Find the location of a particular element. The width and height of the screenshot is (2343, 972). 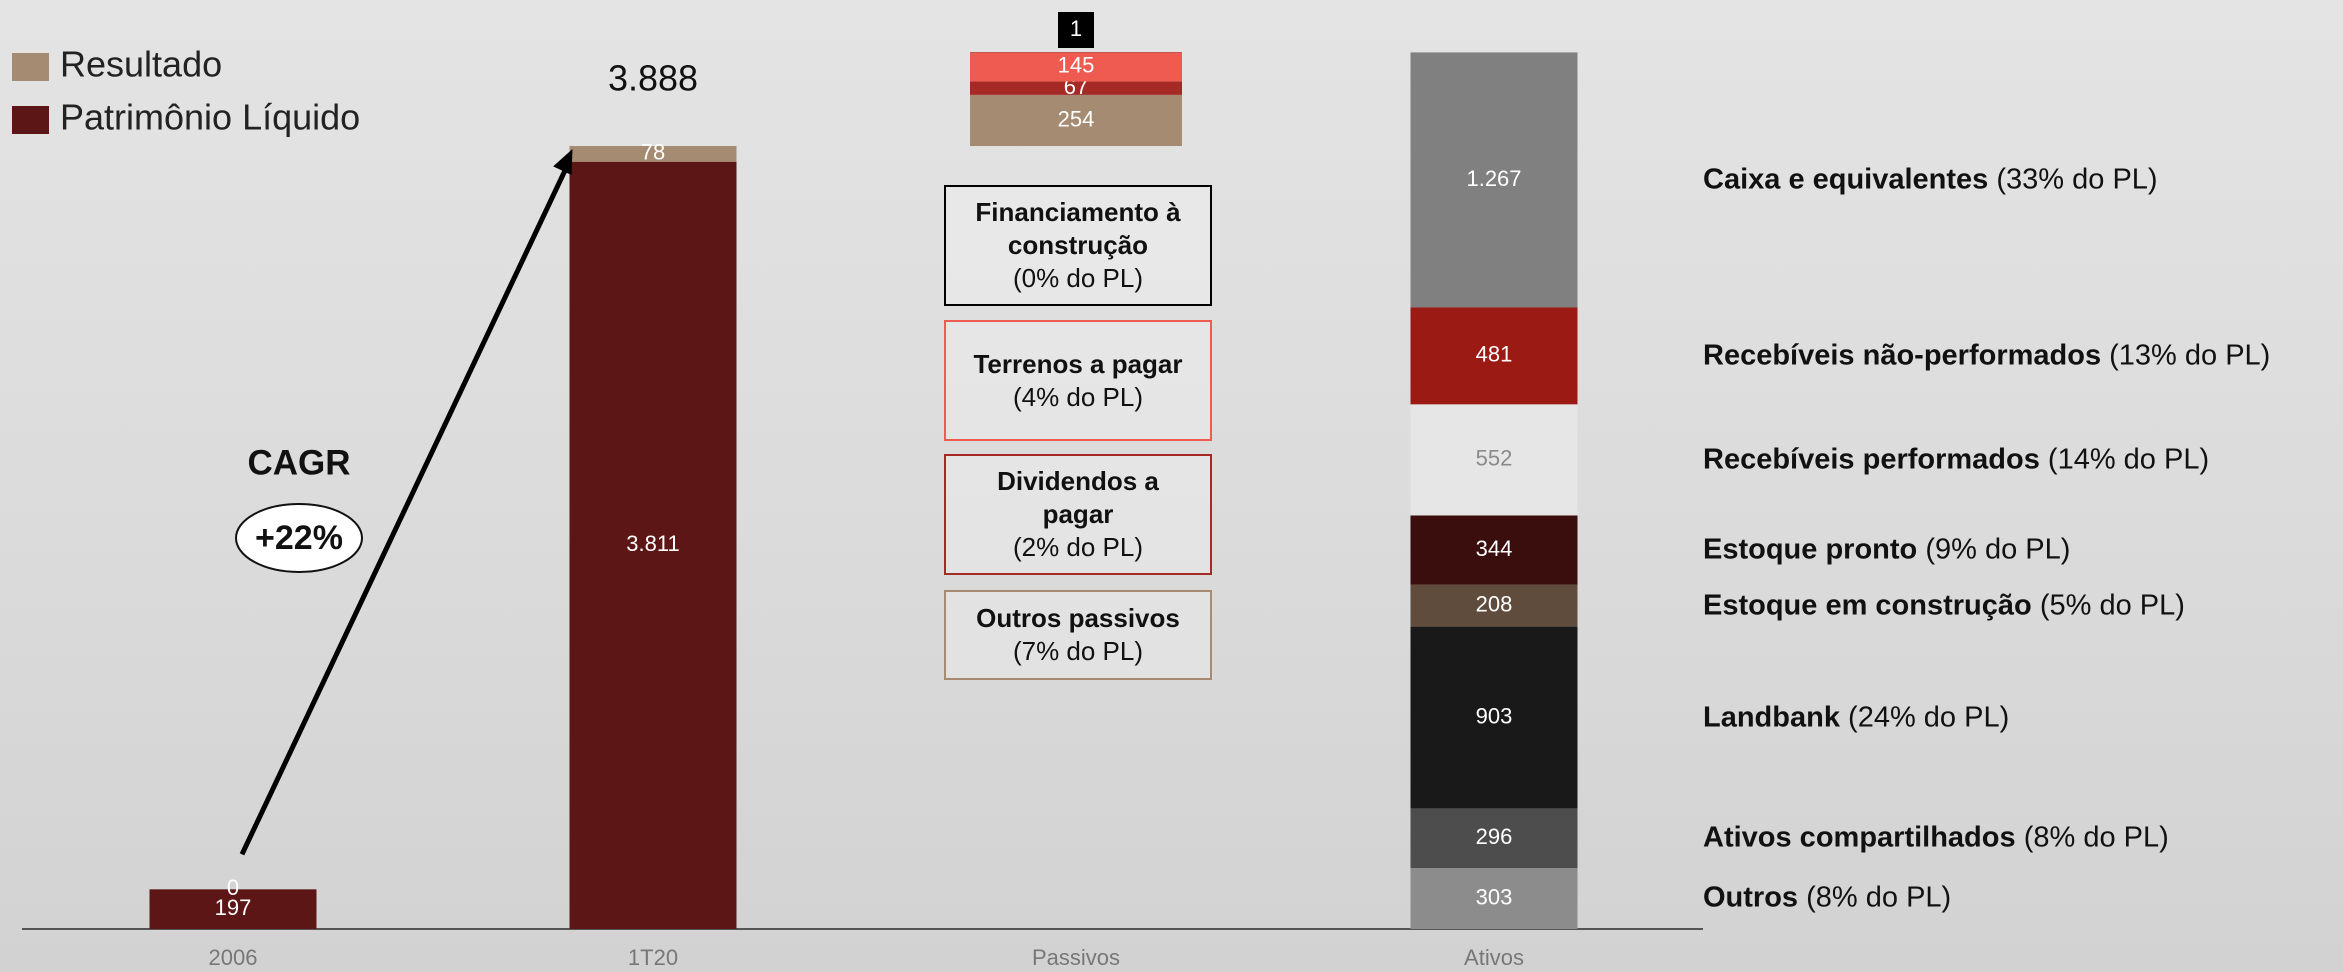

liability-name: Outros passivos is located at coordinates (1078, 618).